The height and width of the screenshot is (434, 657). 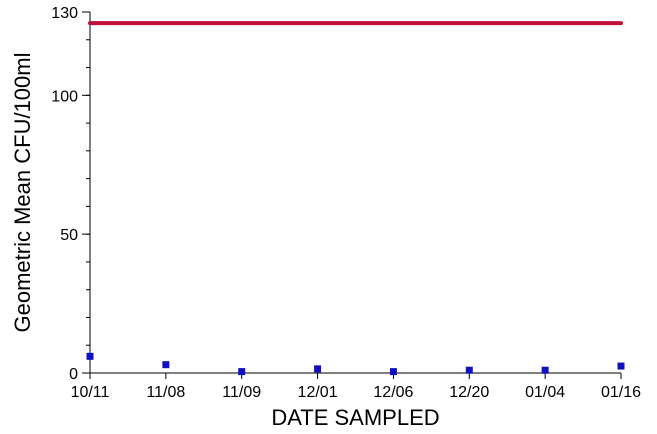 I want to click on x-tick-label: 11/09, so click(x=241, y=392).